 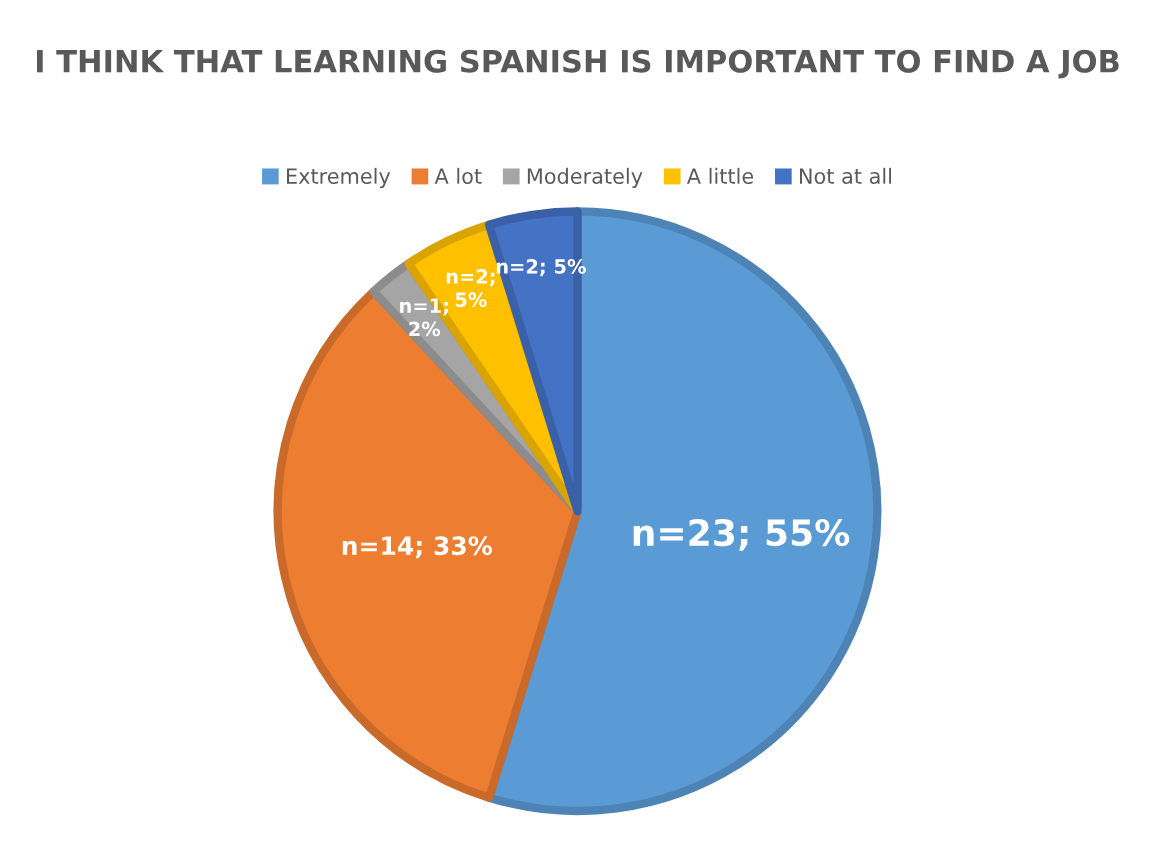 I want to click on data-label: n=2; 5%, so click(x=541, y=268).